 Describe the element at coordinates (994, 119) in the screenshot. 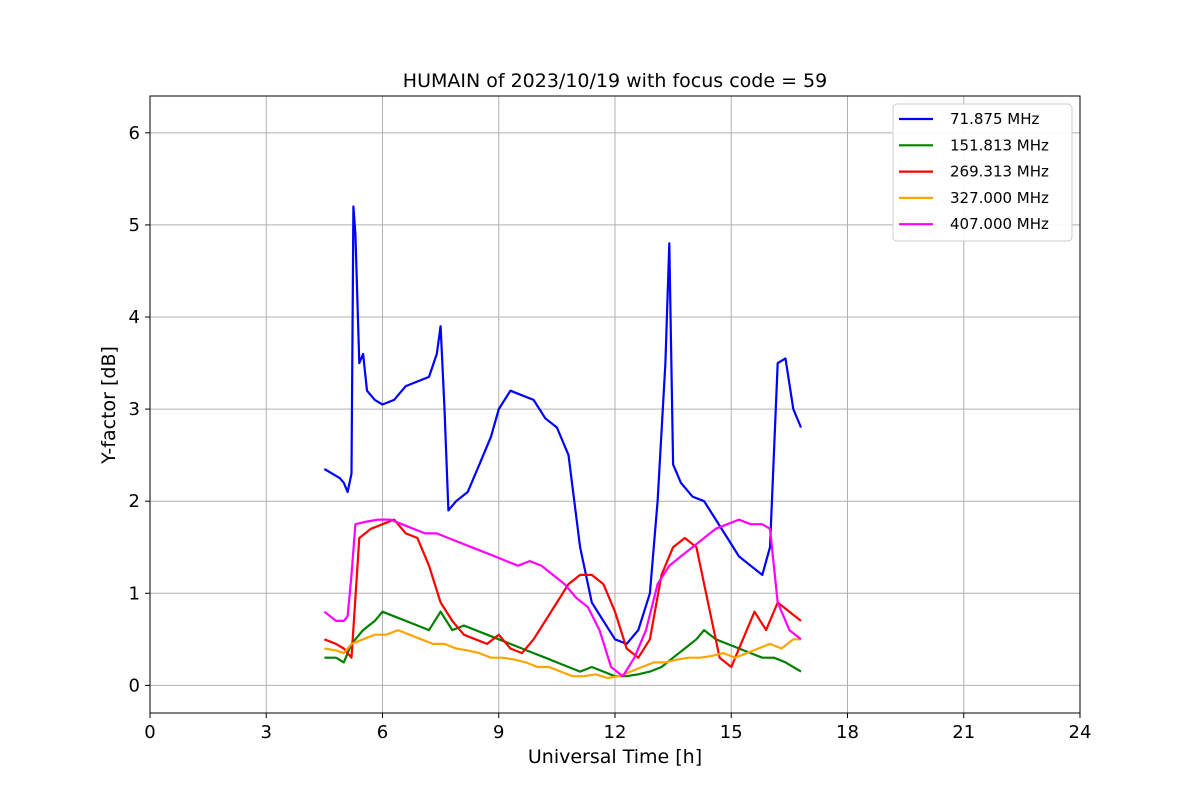

I see `legend-label: 71.875 MHz` at that location.